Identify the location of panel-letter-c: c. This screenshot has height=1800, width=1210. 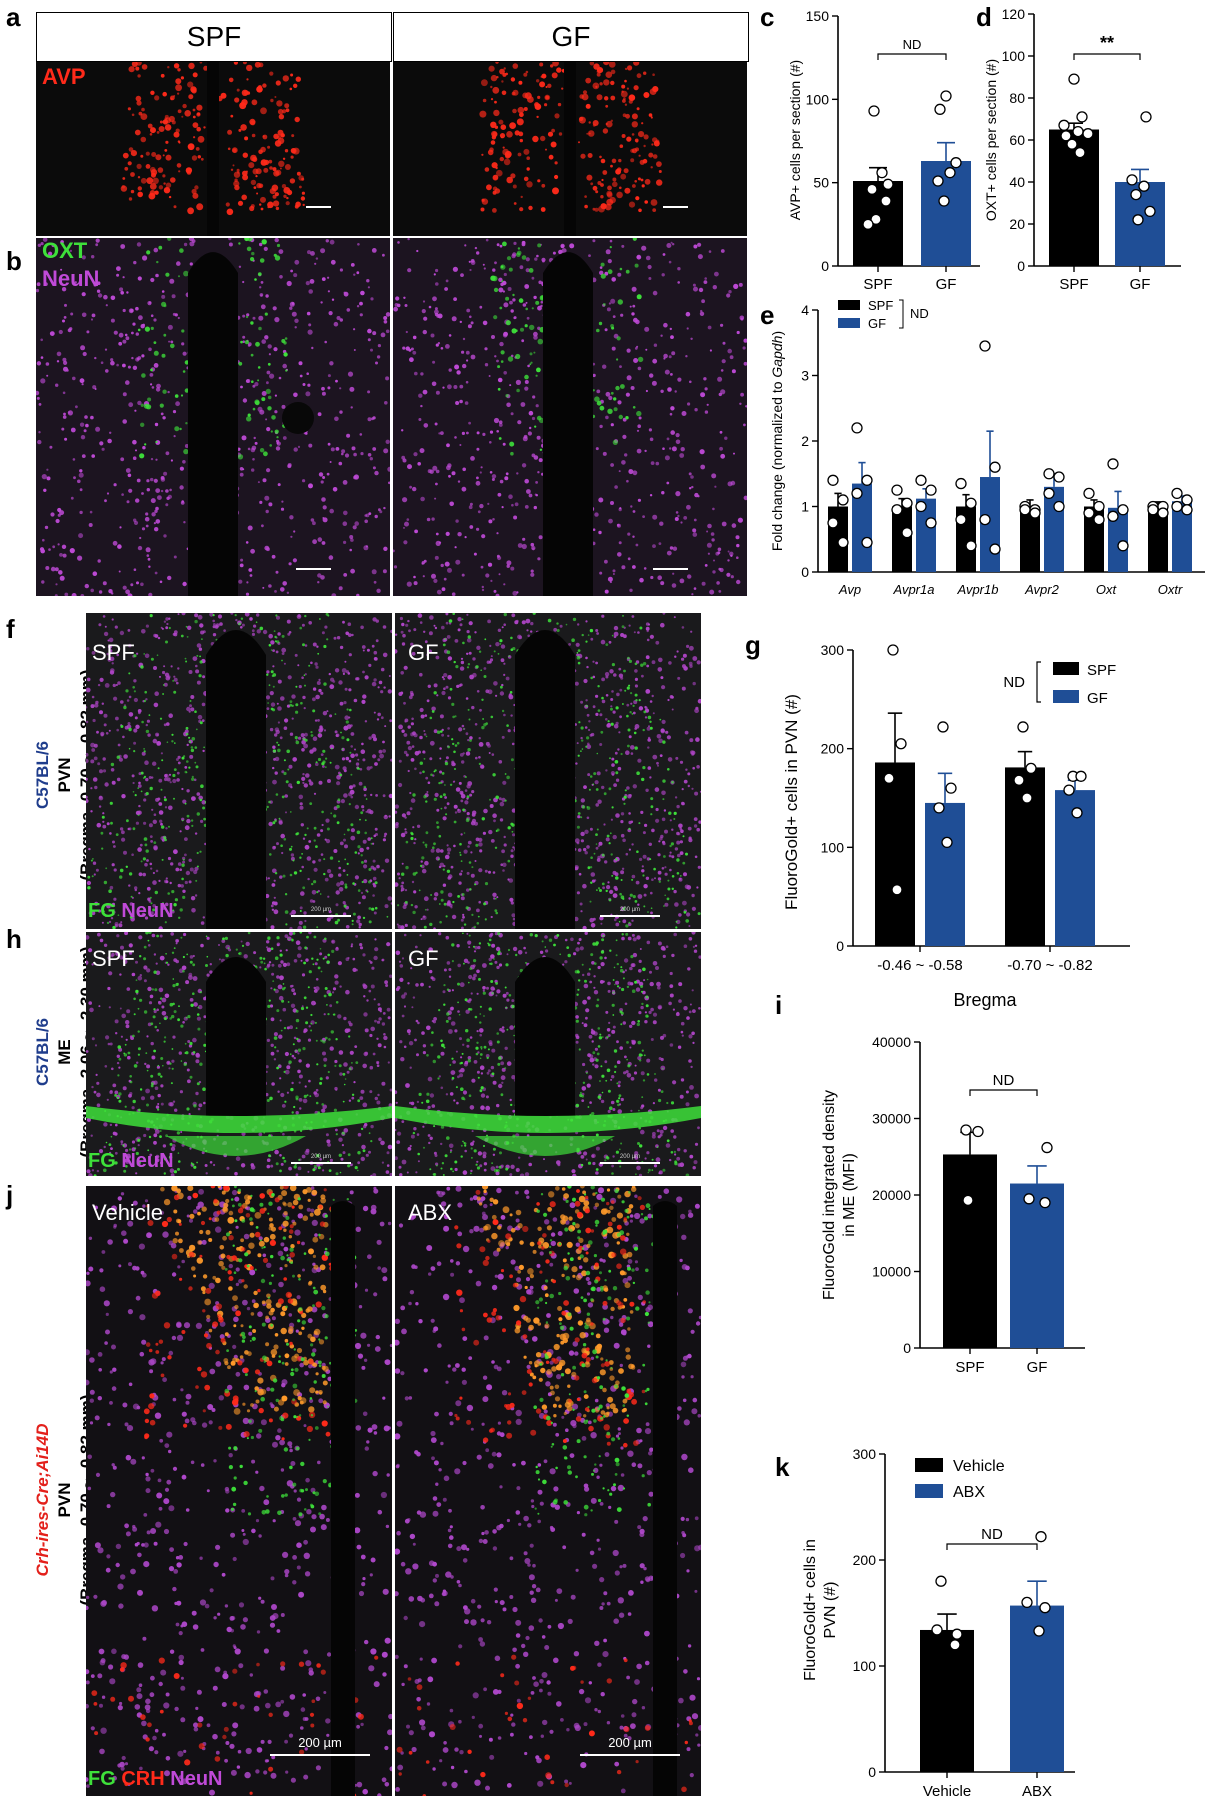
(767, 17).